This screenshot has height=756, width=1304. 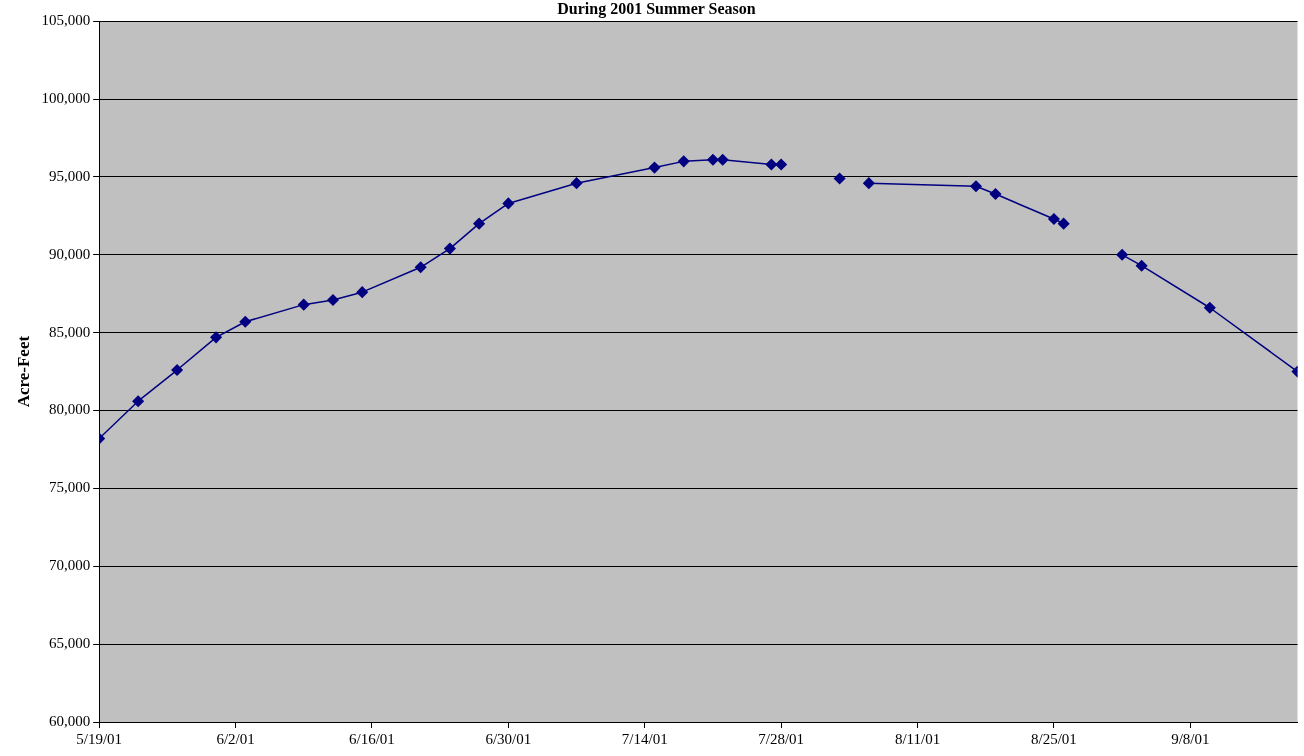 I want to click on y-axis-title: Acre-Feet, so click(x=23, y=371).